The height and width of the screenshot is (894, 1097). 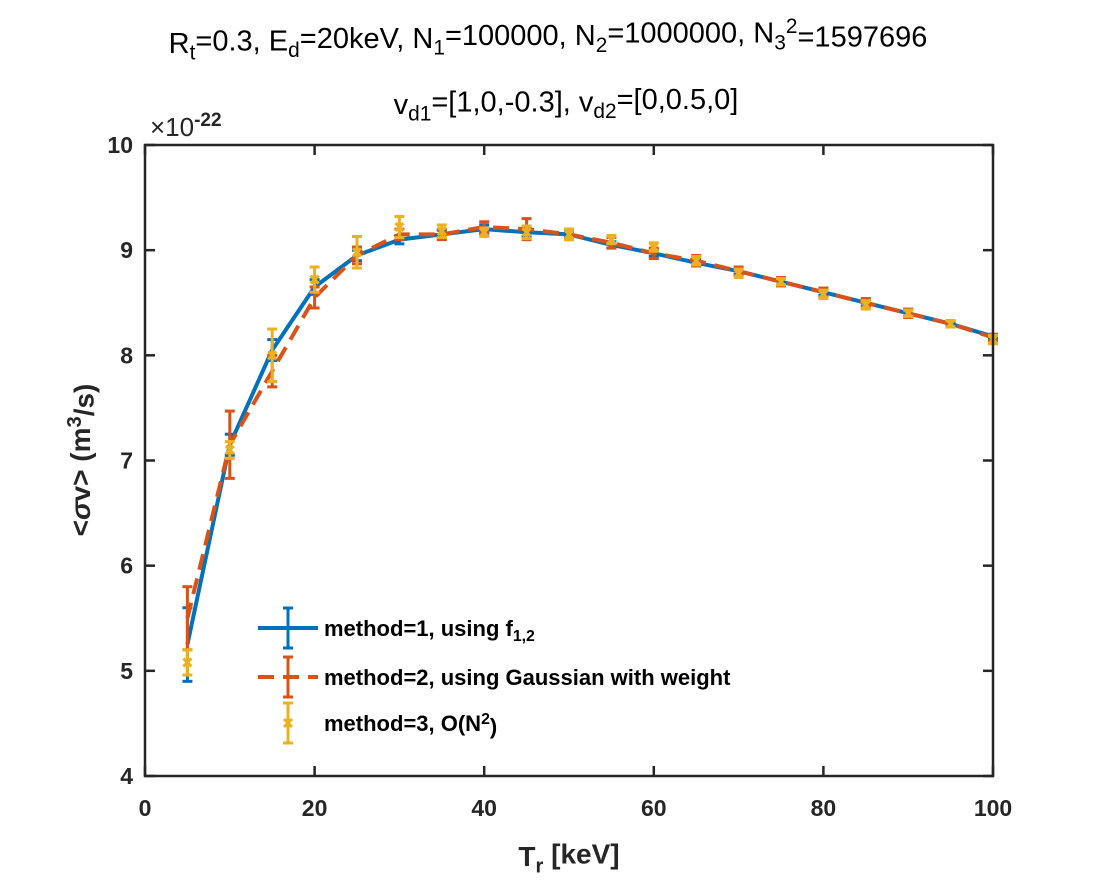 I want to click on y-tick-label: 4, so click(x=126, y=776).